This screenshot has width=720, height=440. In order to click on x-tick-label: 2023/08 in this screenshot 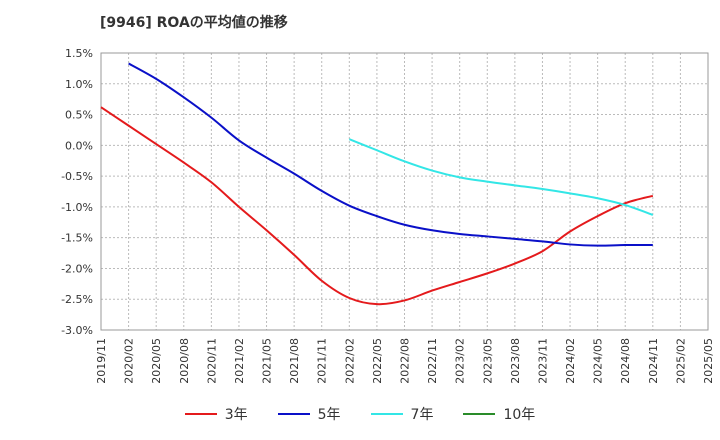, I will do `click(515, 361)`.